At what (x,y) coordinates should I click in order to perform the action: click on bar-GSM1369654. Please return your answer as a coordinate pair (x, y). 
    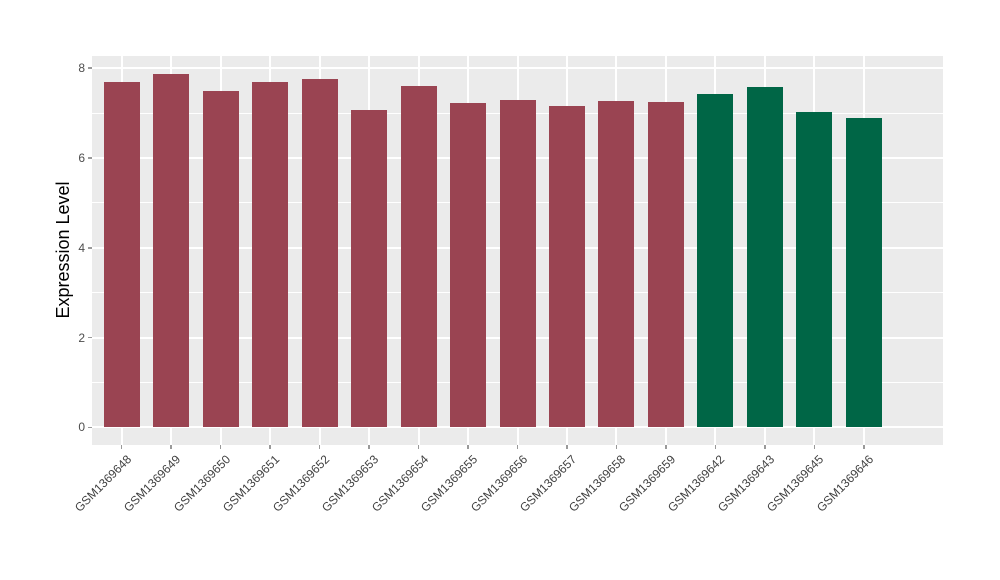
    Looking at the image, I should click on (418, 257).